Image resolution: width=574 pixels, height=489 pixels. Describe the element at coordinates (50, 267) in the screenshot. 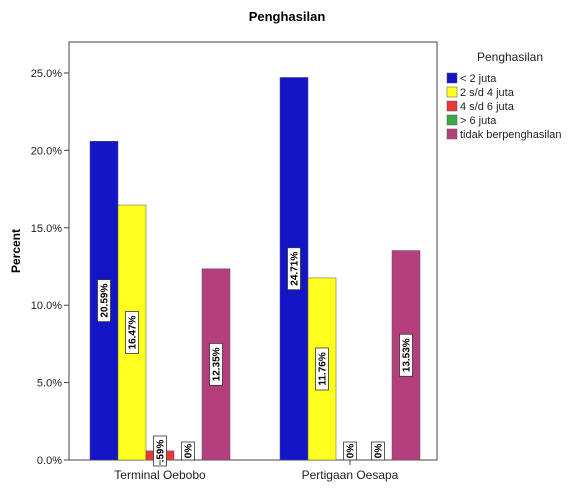

I see `y-axis: 0.0% 5.0% 10.0% 15.0% 20.0% 25.0%` at that location.